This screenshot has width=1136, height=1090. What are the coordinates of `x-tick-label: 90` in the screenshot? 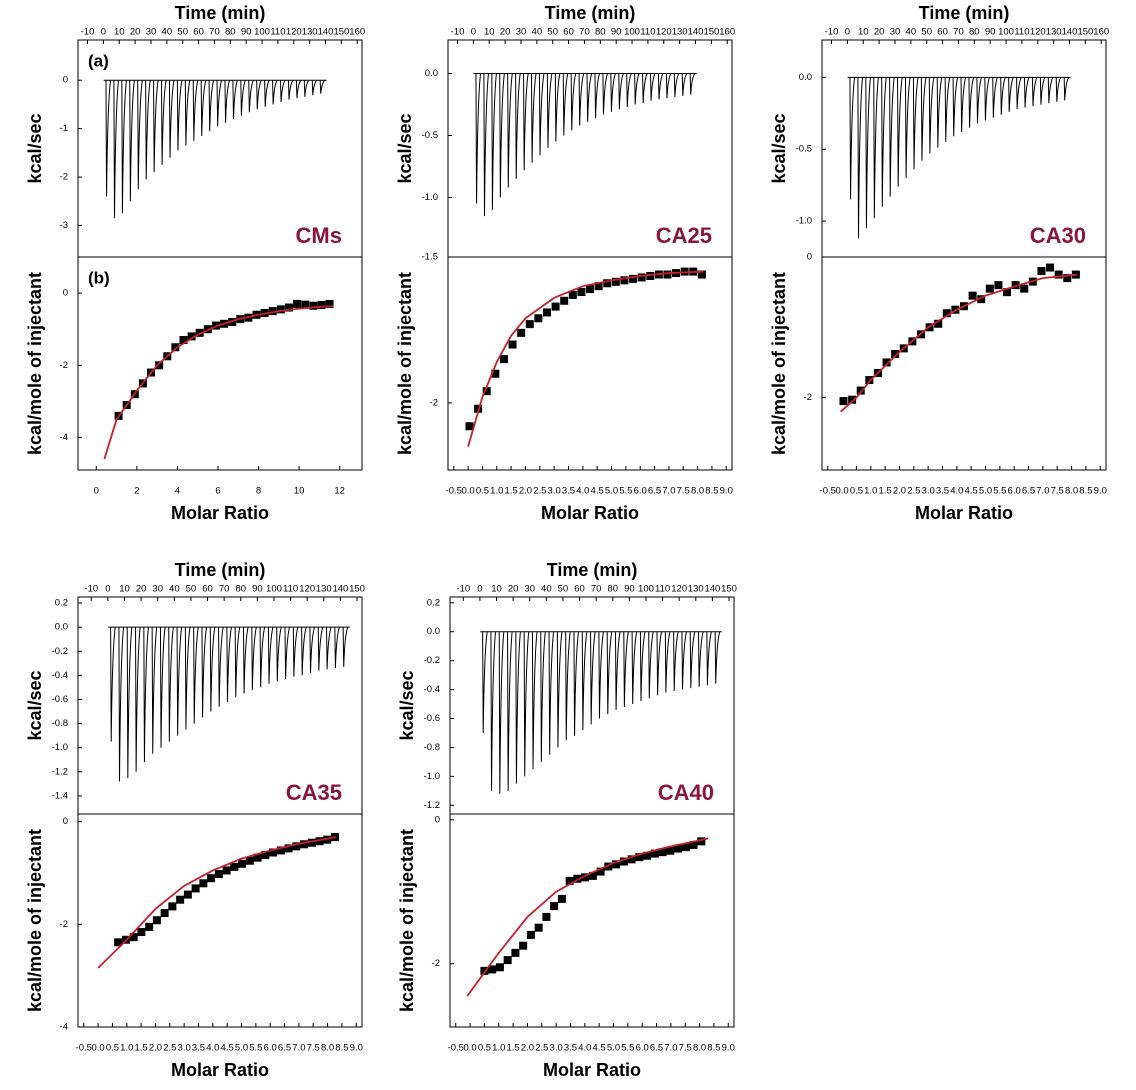 It's located at (616, 32).